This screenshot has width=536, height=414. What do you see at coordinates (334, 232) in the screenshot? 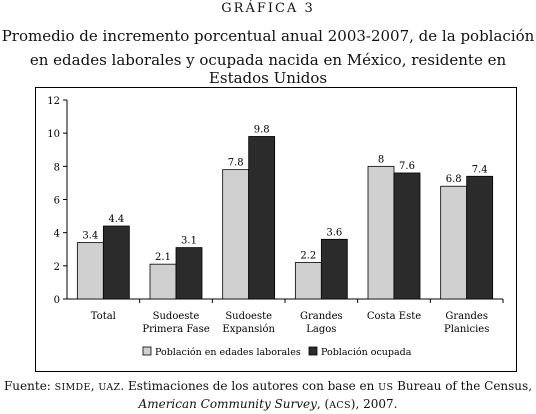
I see `data-label: 3.6` at bounding box center [334, 232].